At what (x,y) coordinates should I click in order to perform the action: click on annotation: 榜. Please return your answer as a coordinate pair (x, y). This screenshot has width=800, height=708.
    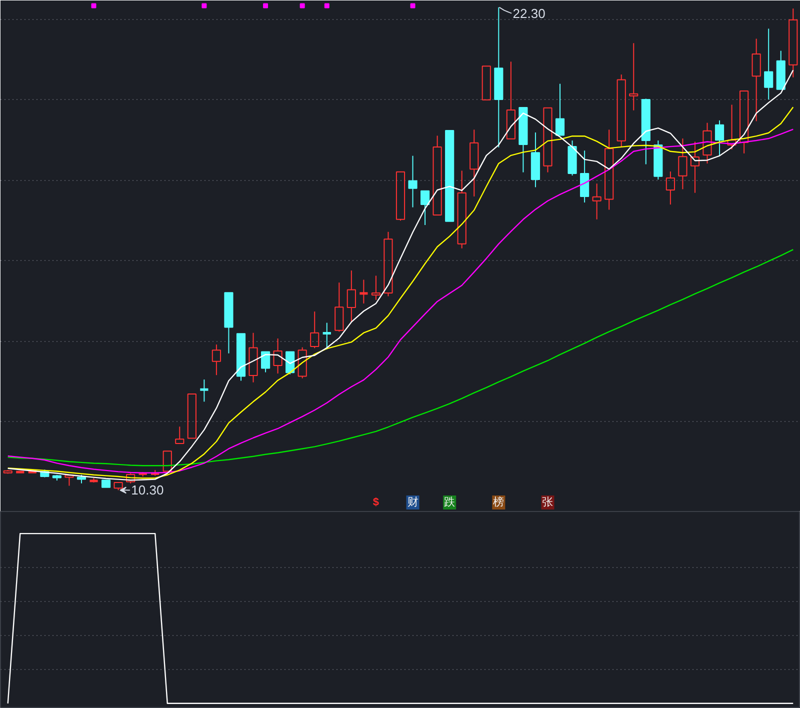
    Looking at the image, I should click on (498, 502).